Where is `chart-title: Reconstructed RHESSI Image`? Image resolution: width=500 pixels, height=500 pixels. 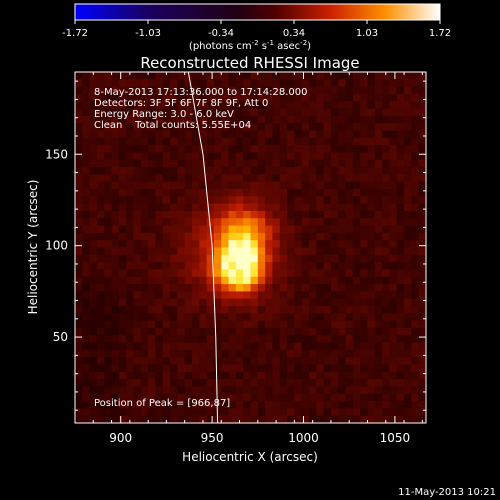
chart-title: Reconstructed RHESSI Image is located at coordinates (249, 63).